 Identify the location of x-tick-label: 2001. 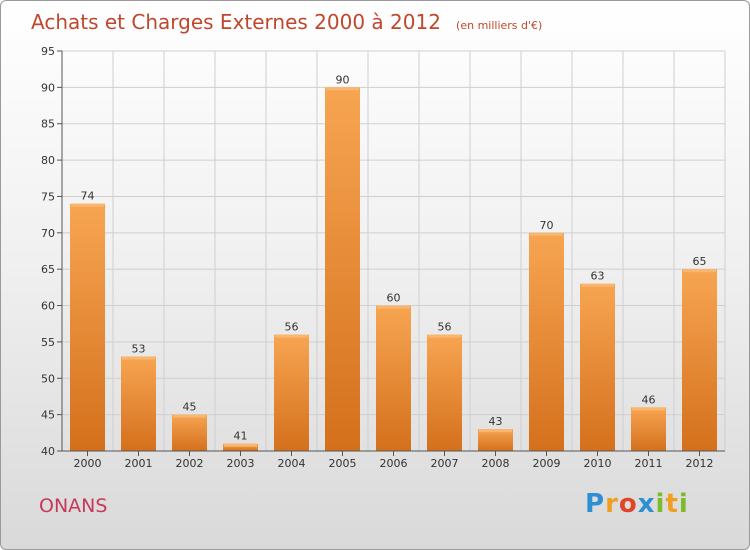
(139, 463).